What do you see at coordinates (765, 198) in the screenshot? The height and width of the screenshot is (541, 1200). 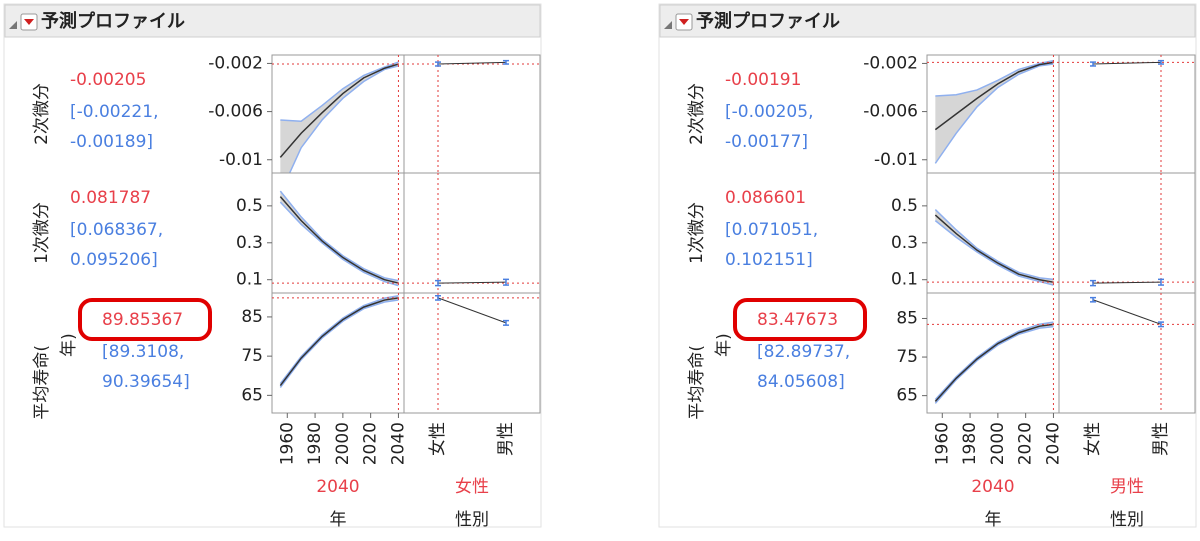 I see `current-value: 0.086601` at bounding box center [765, 198].